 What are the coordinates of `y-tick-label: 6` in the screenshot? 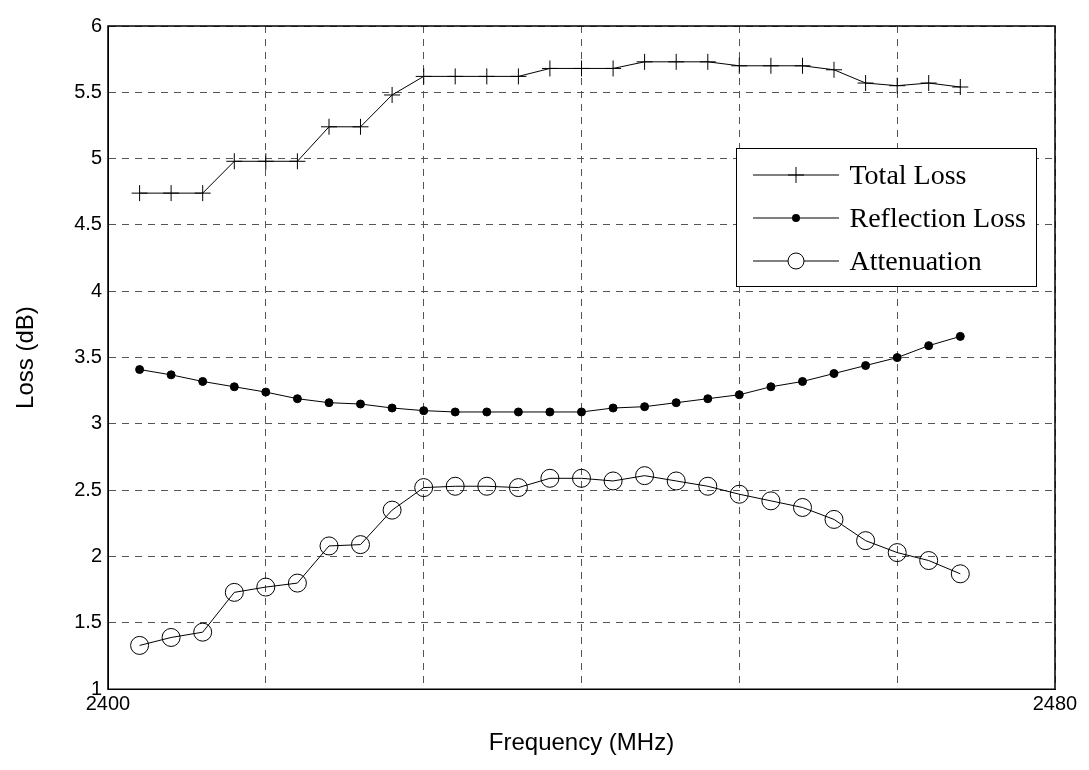 It's located at (96, 24).